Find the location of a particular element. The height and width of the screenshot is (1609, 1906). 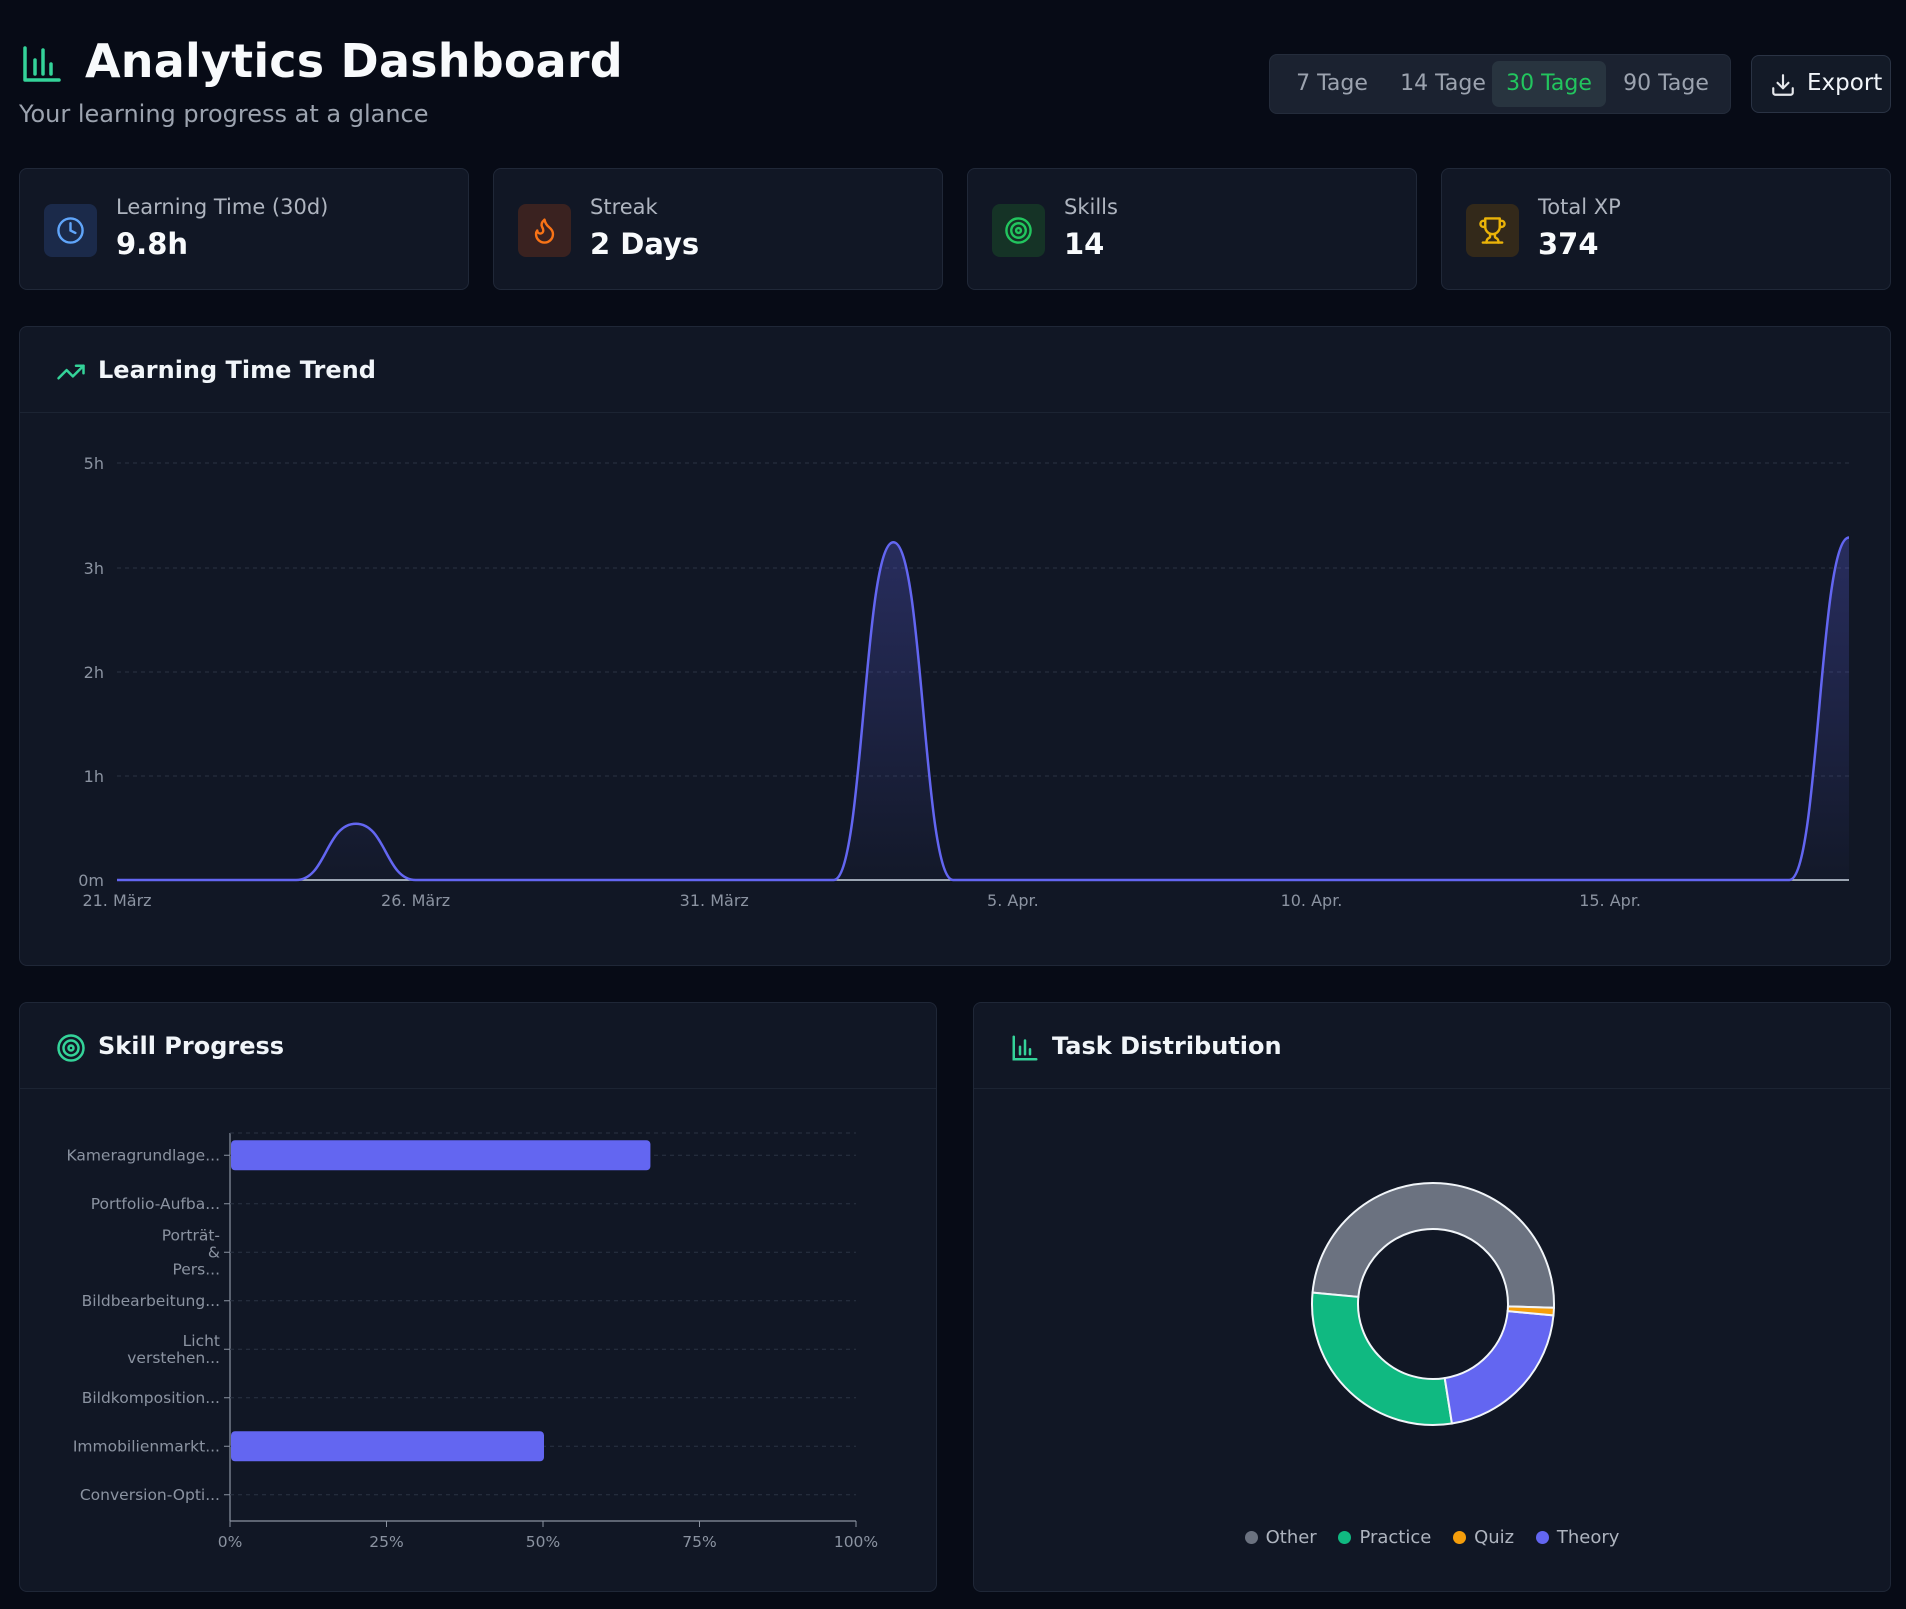

x-tick-label: 100% is located at coordinates (856, 1542).